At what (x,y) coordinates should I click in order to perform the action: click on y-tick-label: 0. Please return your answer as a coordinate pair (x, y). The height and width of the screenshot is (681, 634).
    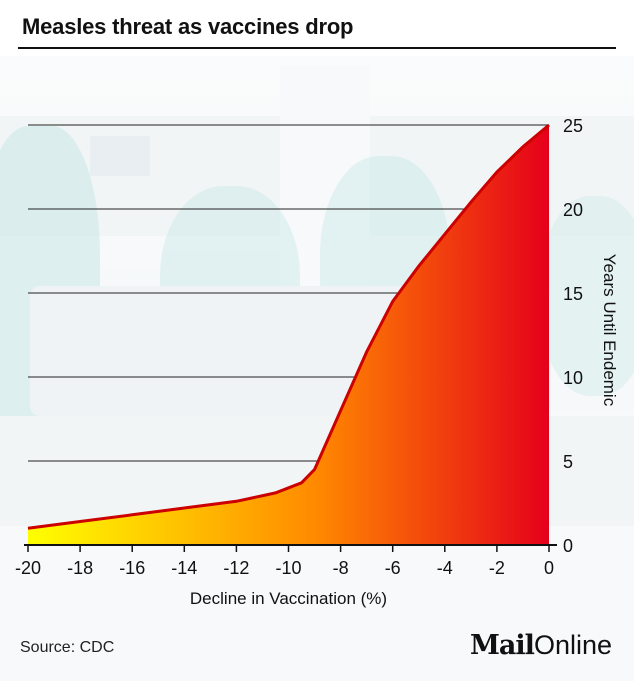
    Looking at the image, I should click on (568, 546).